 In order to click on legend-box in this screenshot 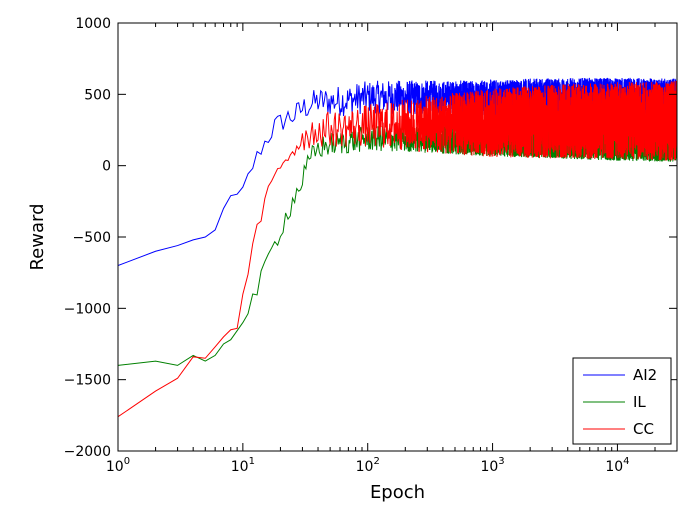, I will do `click(622, 401)`.